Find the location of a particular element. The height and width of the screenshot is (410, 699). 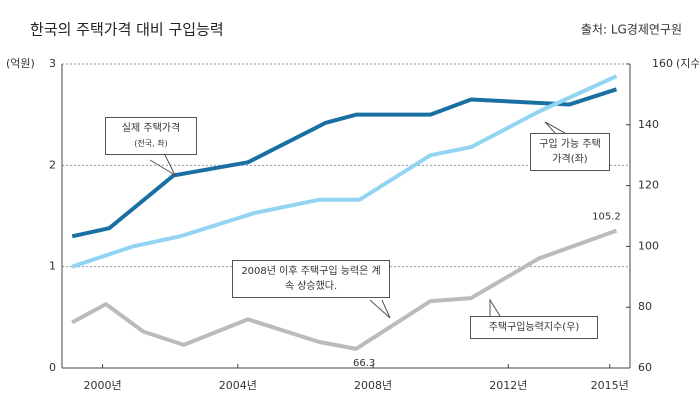

series-name: 구입 가능 주택가격(좌) is located at coordinates (570, 152).